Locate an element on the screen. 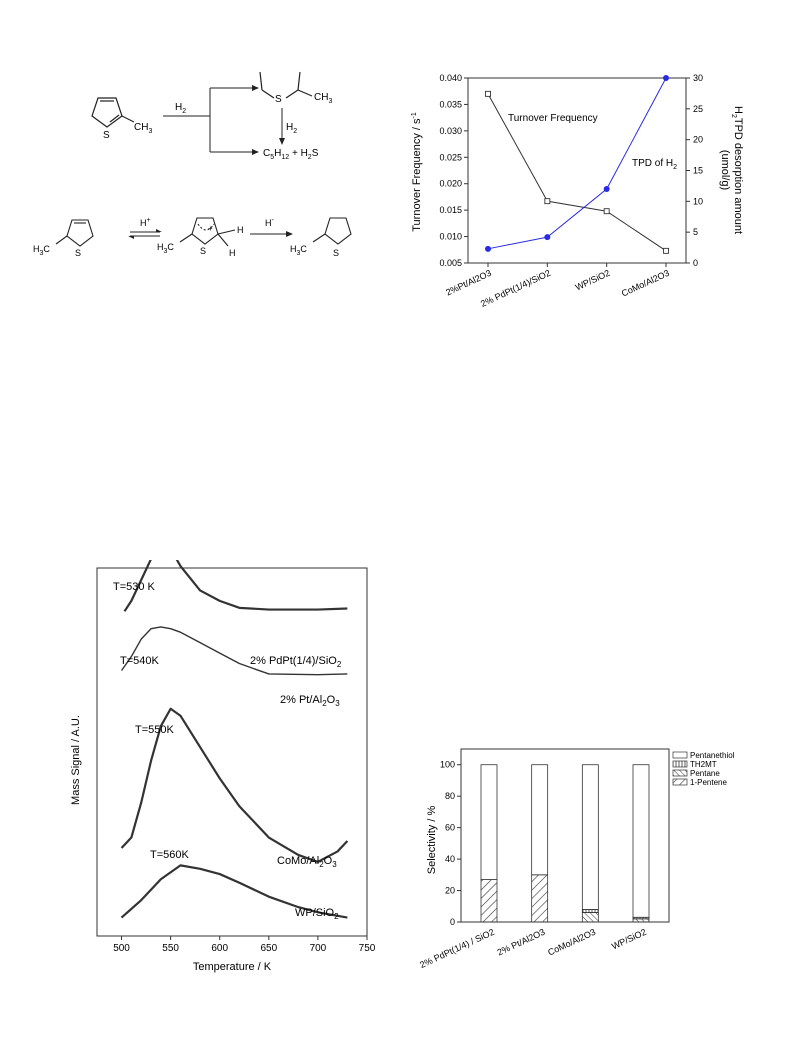  mech-thiophene-structure is located at coordinates (74, 233).